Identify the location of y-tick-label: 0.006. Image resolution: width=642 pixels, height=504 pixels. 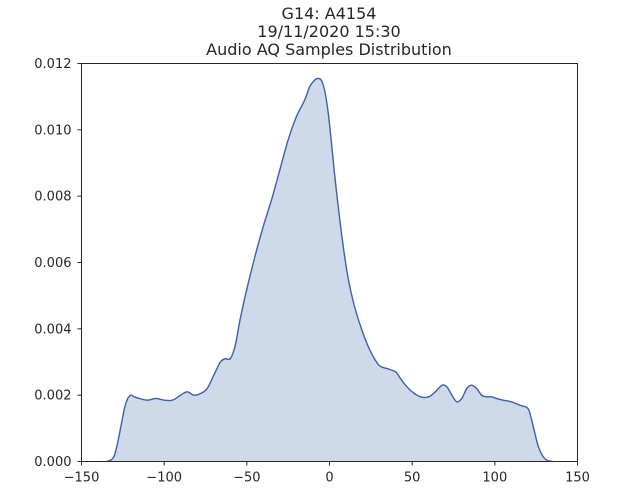
(52, 263).